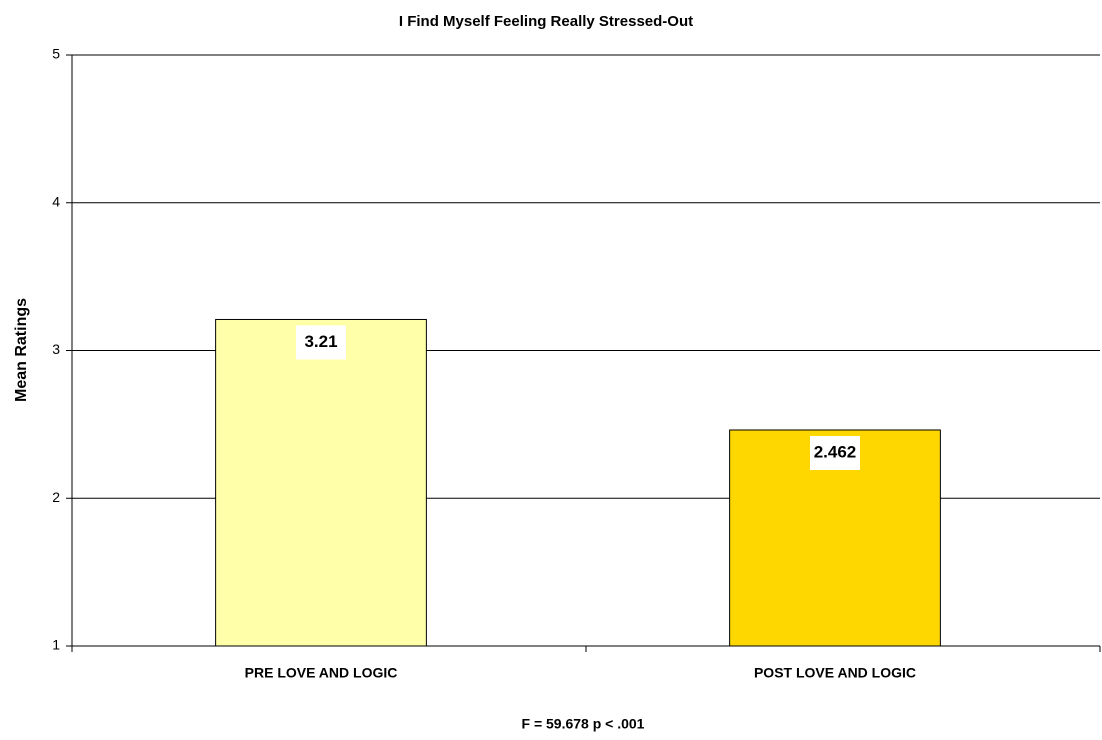 The width and height of the screenshot is (1102, 740). I want to click on value-label: 2.462, so click(835, 451).